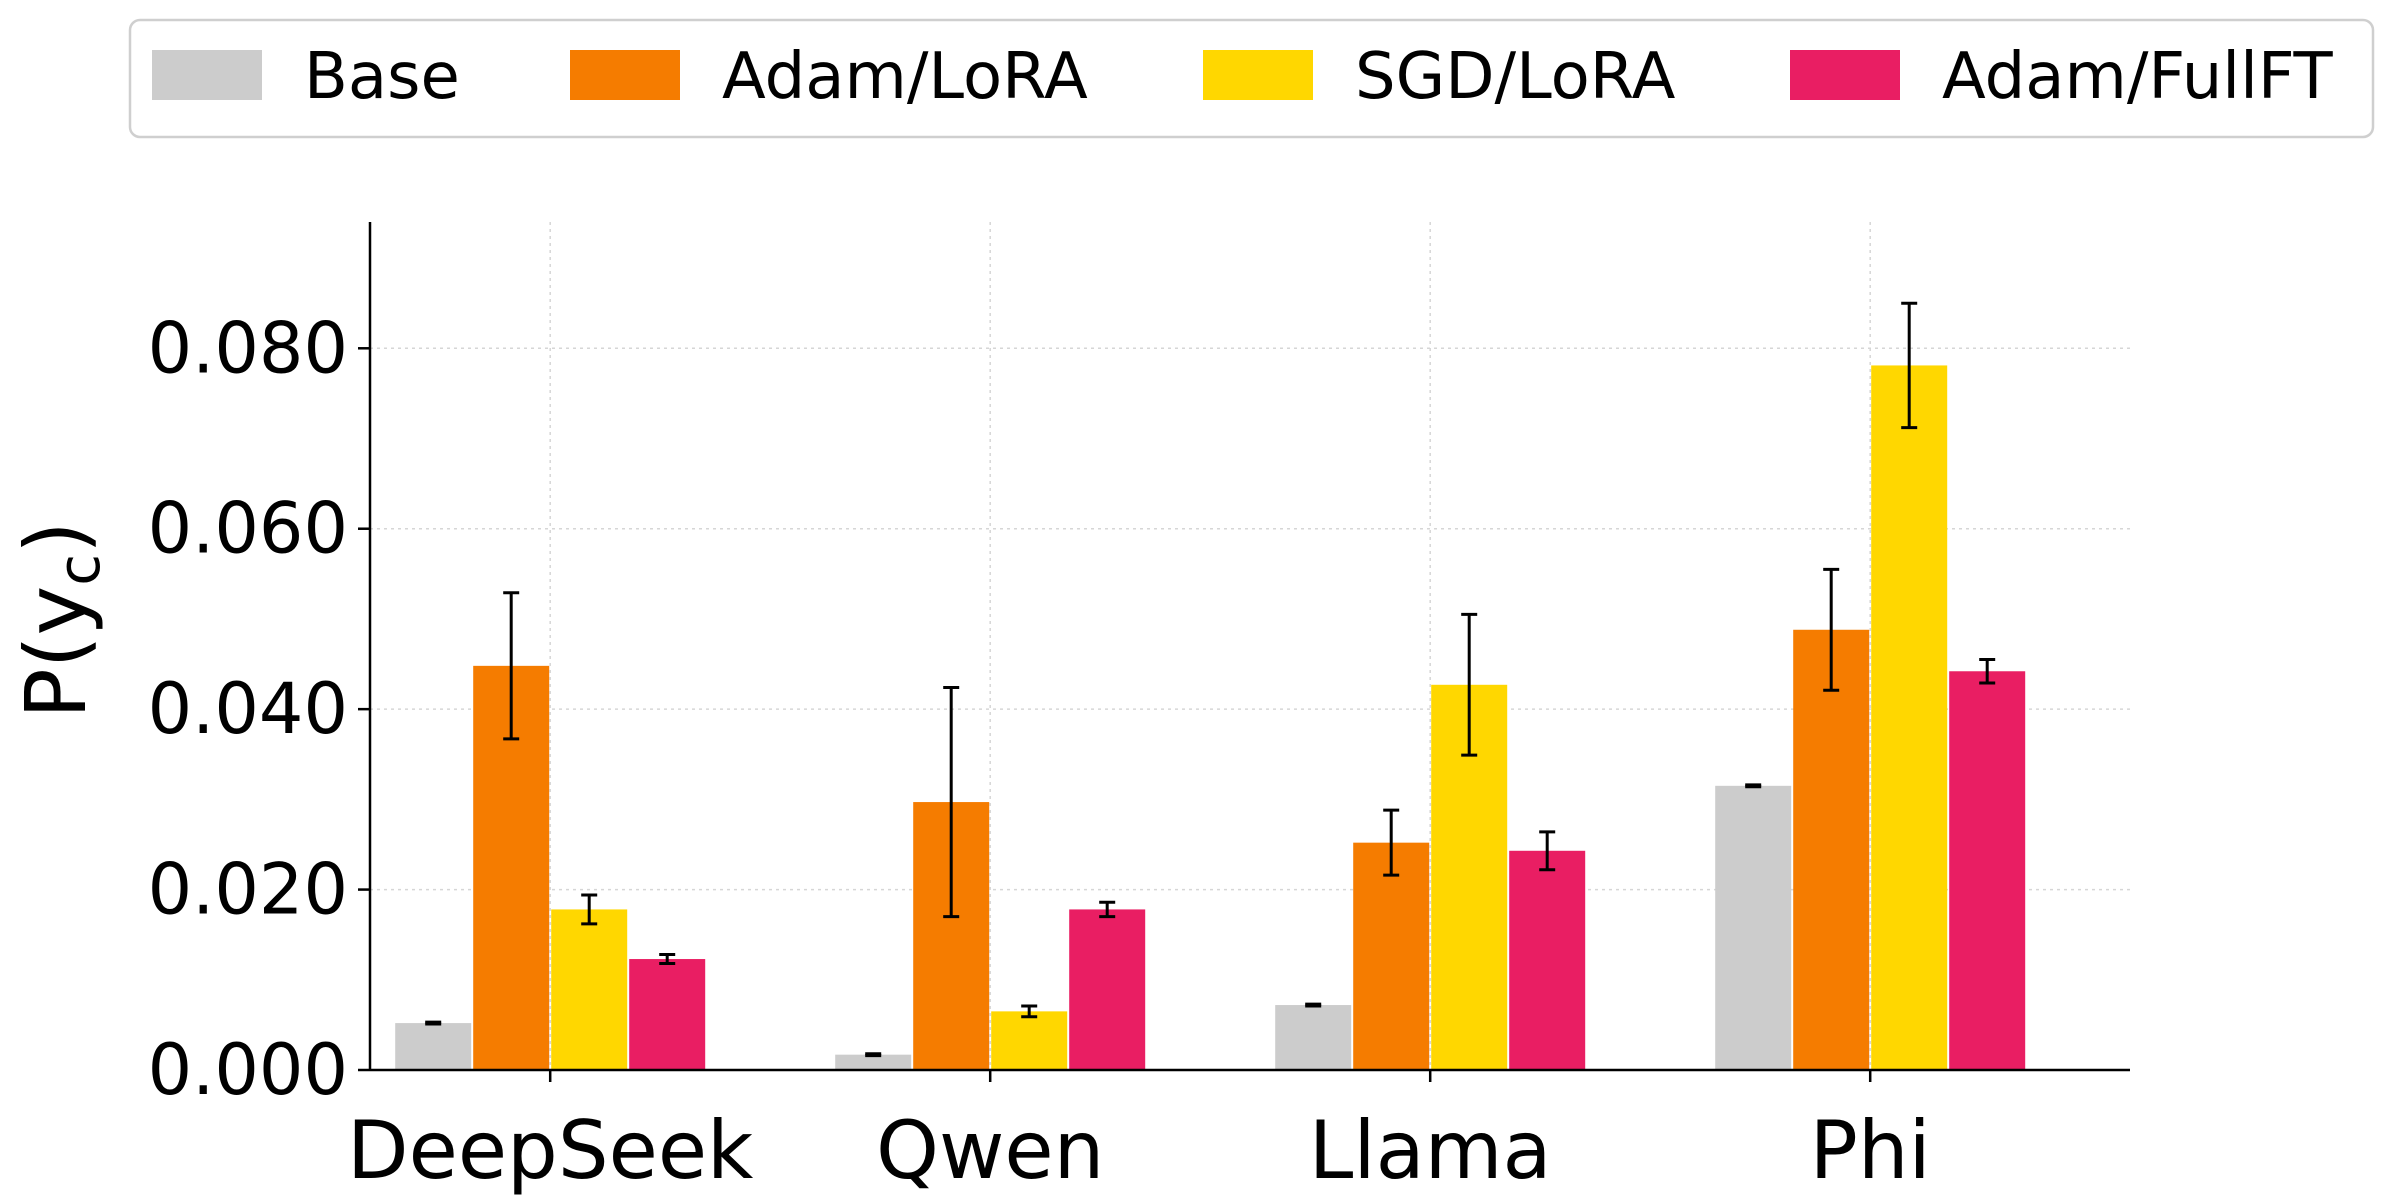 The height and width of the screenshot is (1204, 2391). Describe the element at coordinates (2138, 77) in the screenshot. I see `legend-label: Adam/FullFT` at that location.